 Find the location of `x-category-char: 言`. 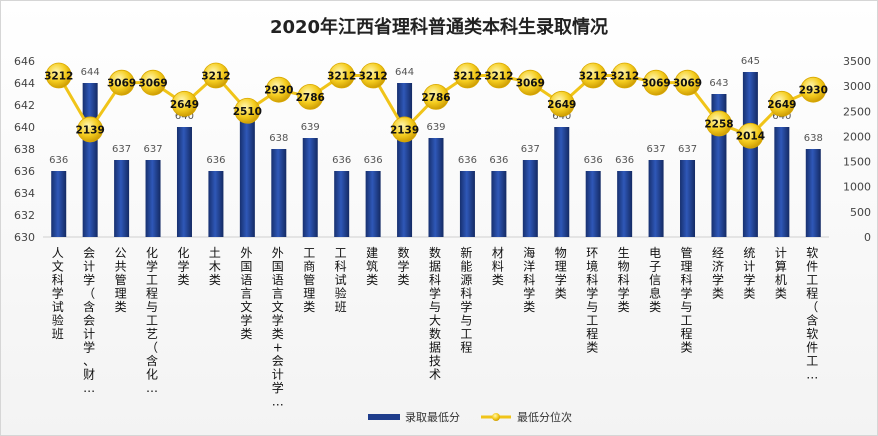

x-category-char: 言 is located at coordinates (246, 294).